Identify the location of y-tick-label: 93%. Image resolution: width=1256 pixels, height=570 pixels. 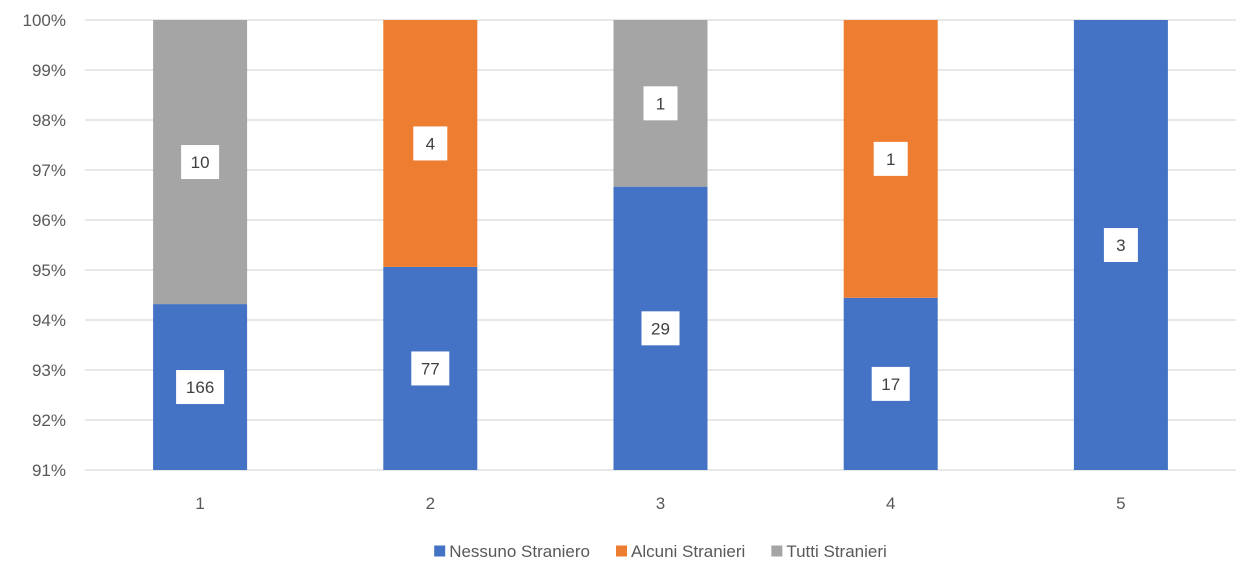
(49, 370).